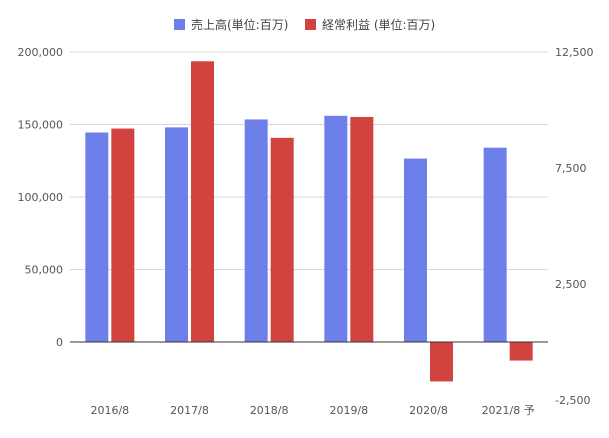 The image size is (609, 438). What do you see at coordinates (312, 410) in the screenshot?
I see `x-axis: 2016/8 2017/8 2018/8 2019/8 2020/8 2021/8 予` at bounding box center [312, 410].